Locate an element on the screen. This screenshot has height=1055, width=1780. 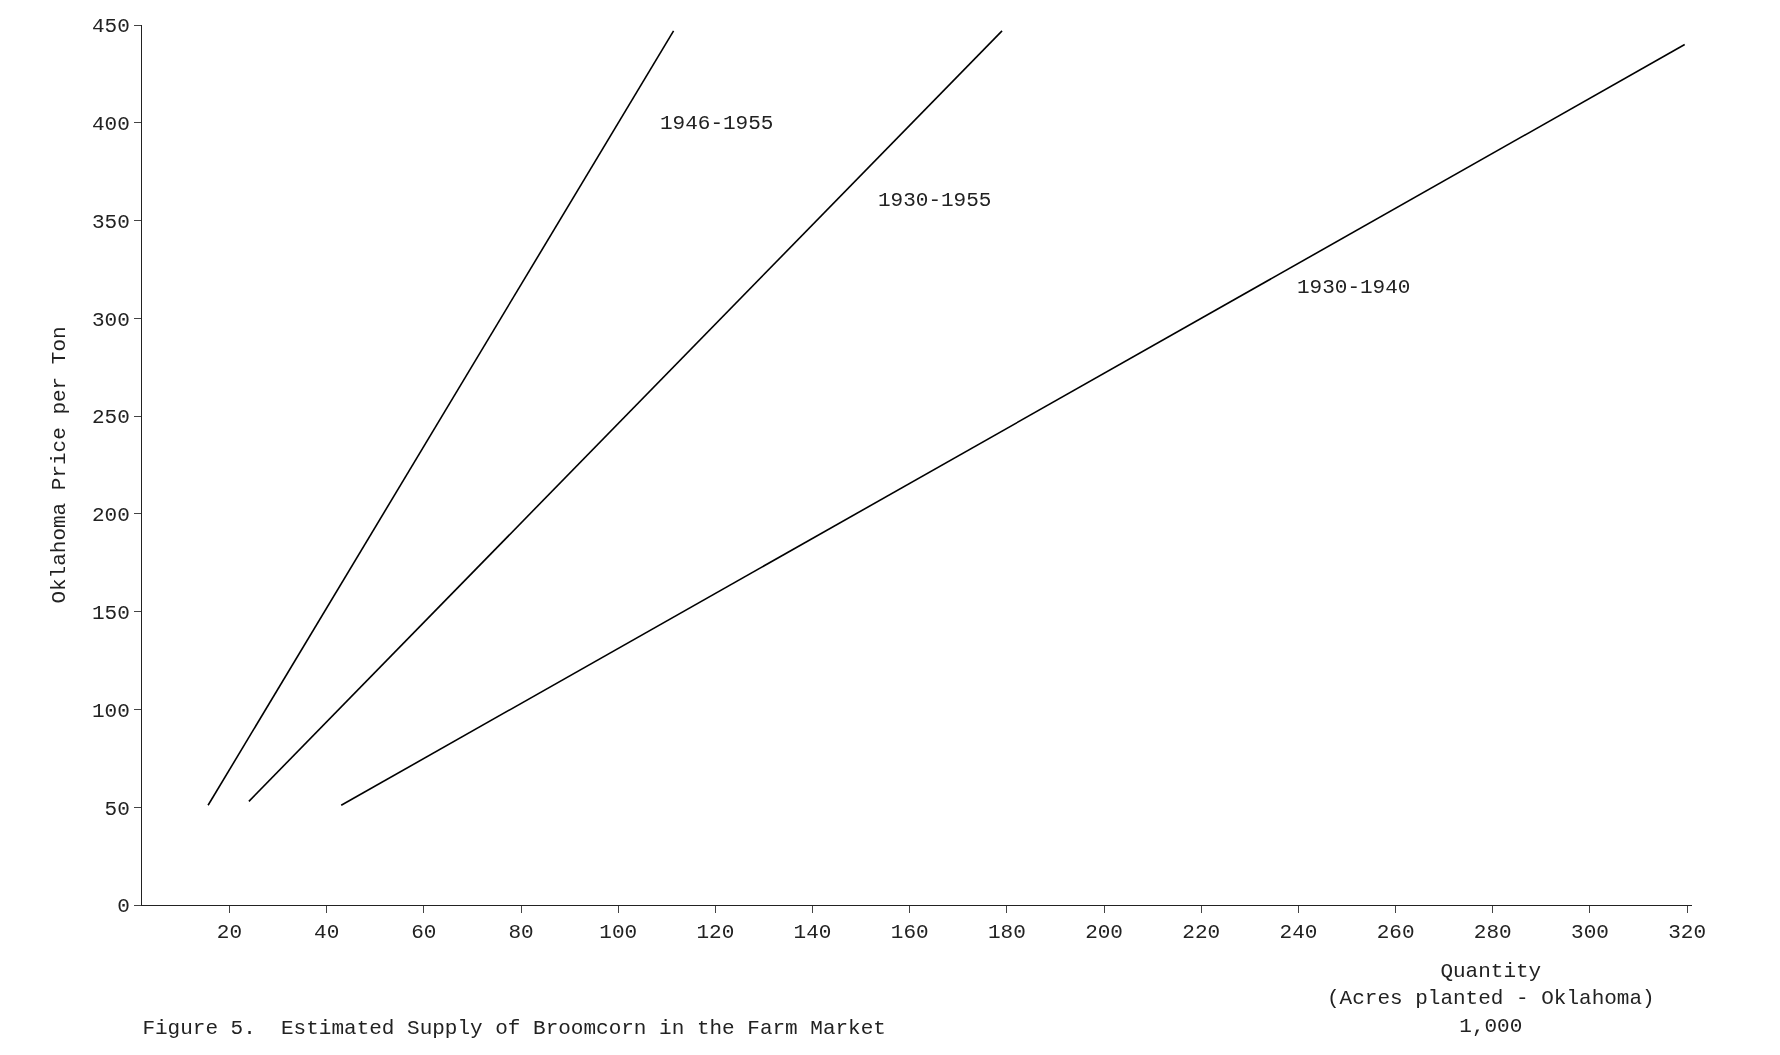
x-tick-label: 220 is located at coordinates (1201, 933).